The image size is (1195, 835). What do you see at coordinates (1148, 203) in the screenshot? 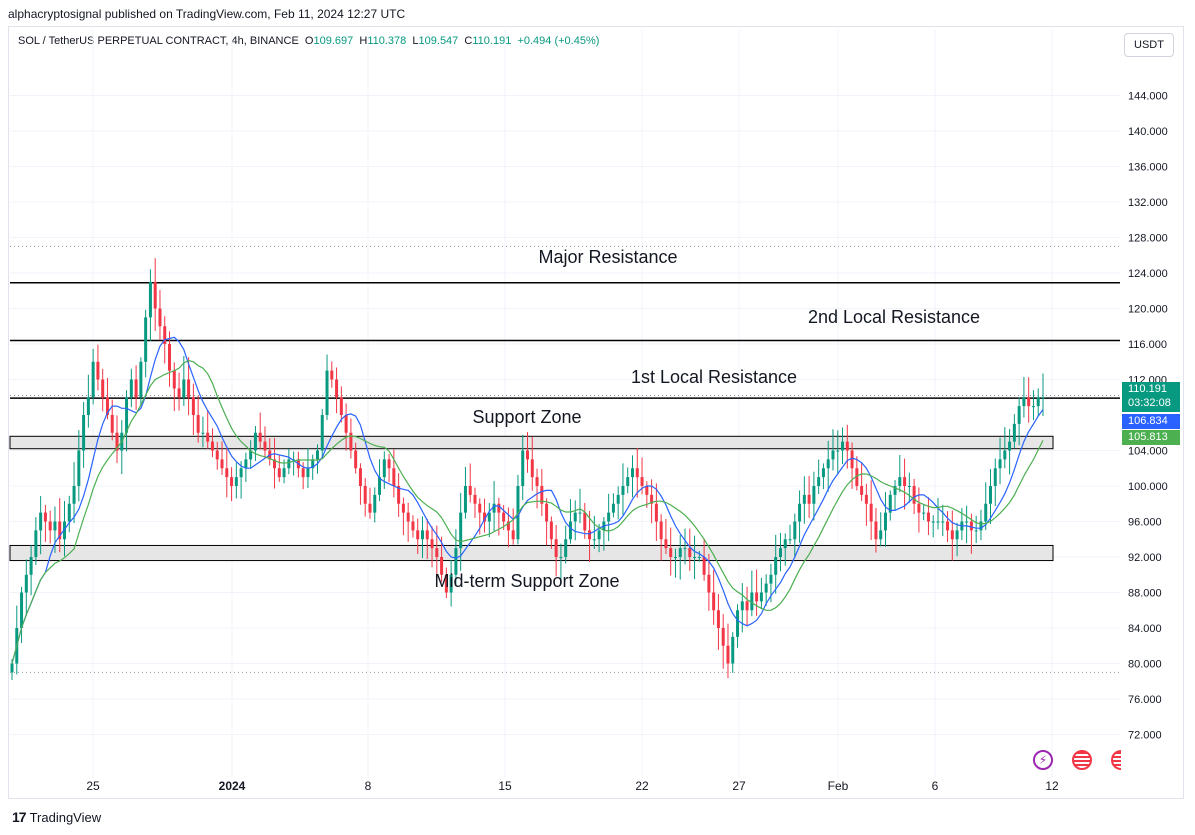
I see `y-tick-label: 132.000` at bounding box center [1148, 203].